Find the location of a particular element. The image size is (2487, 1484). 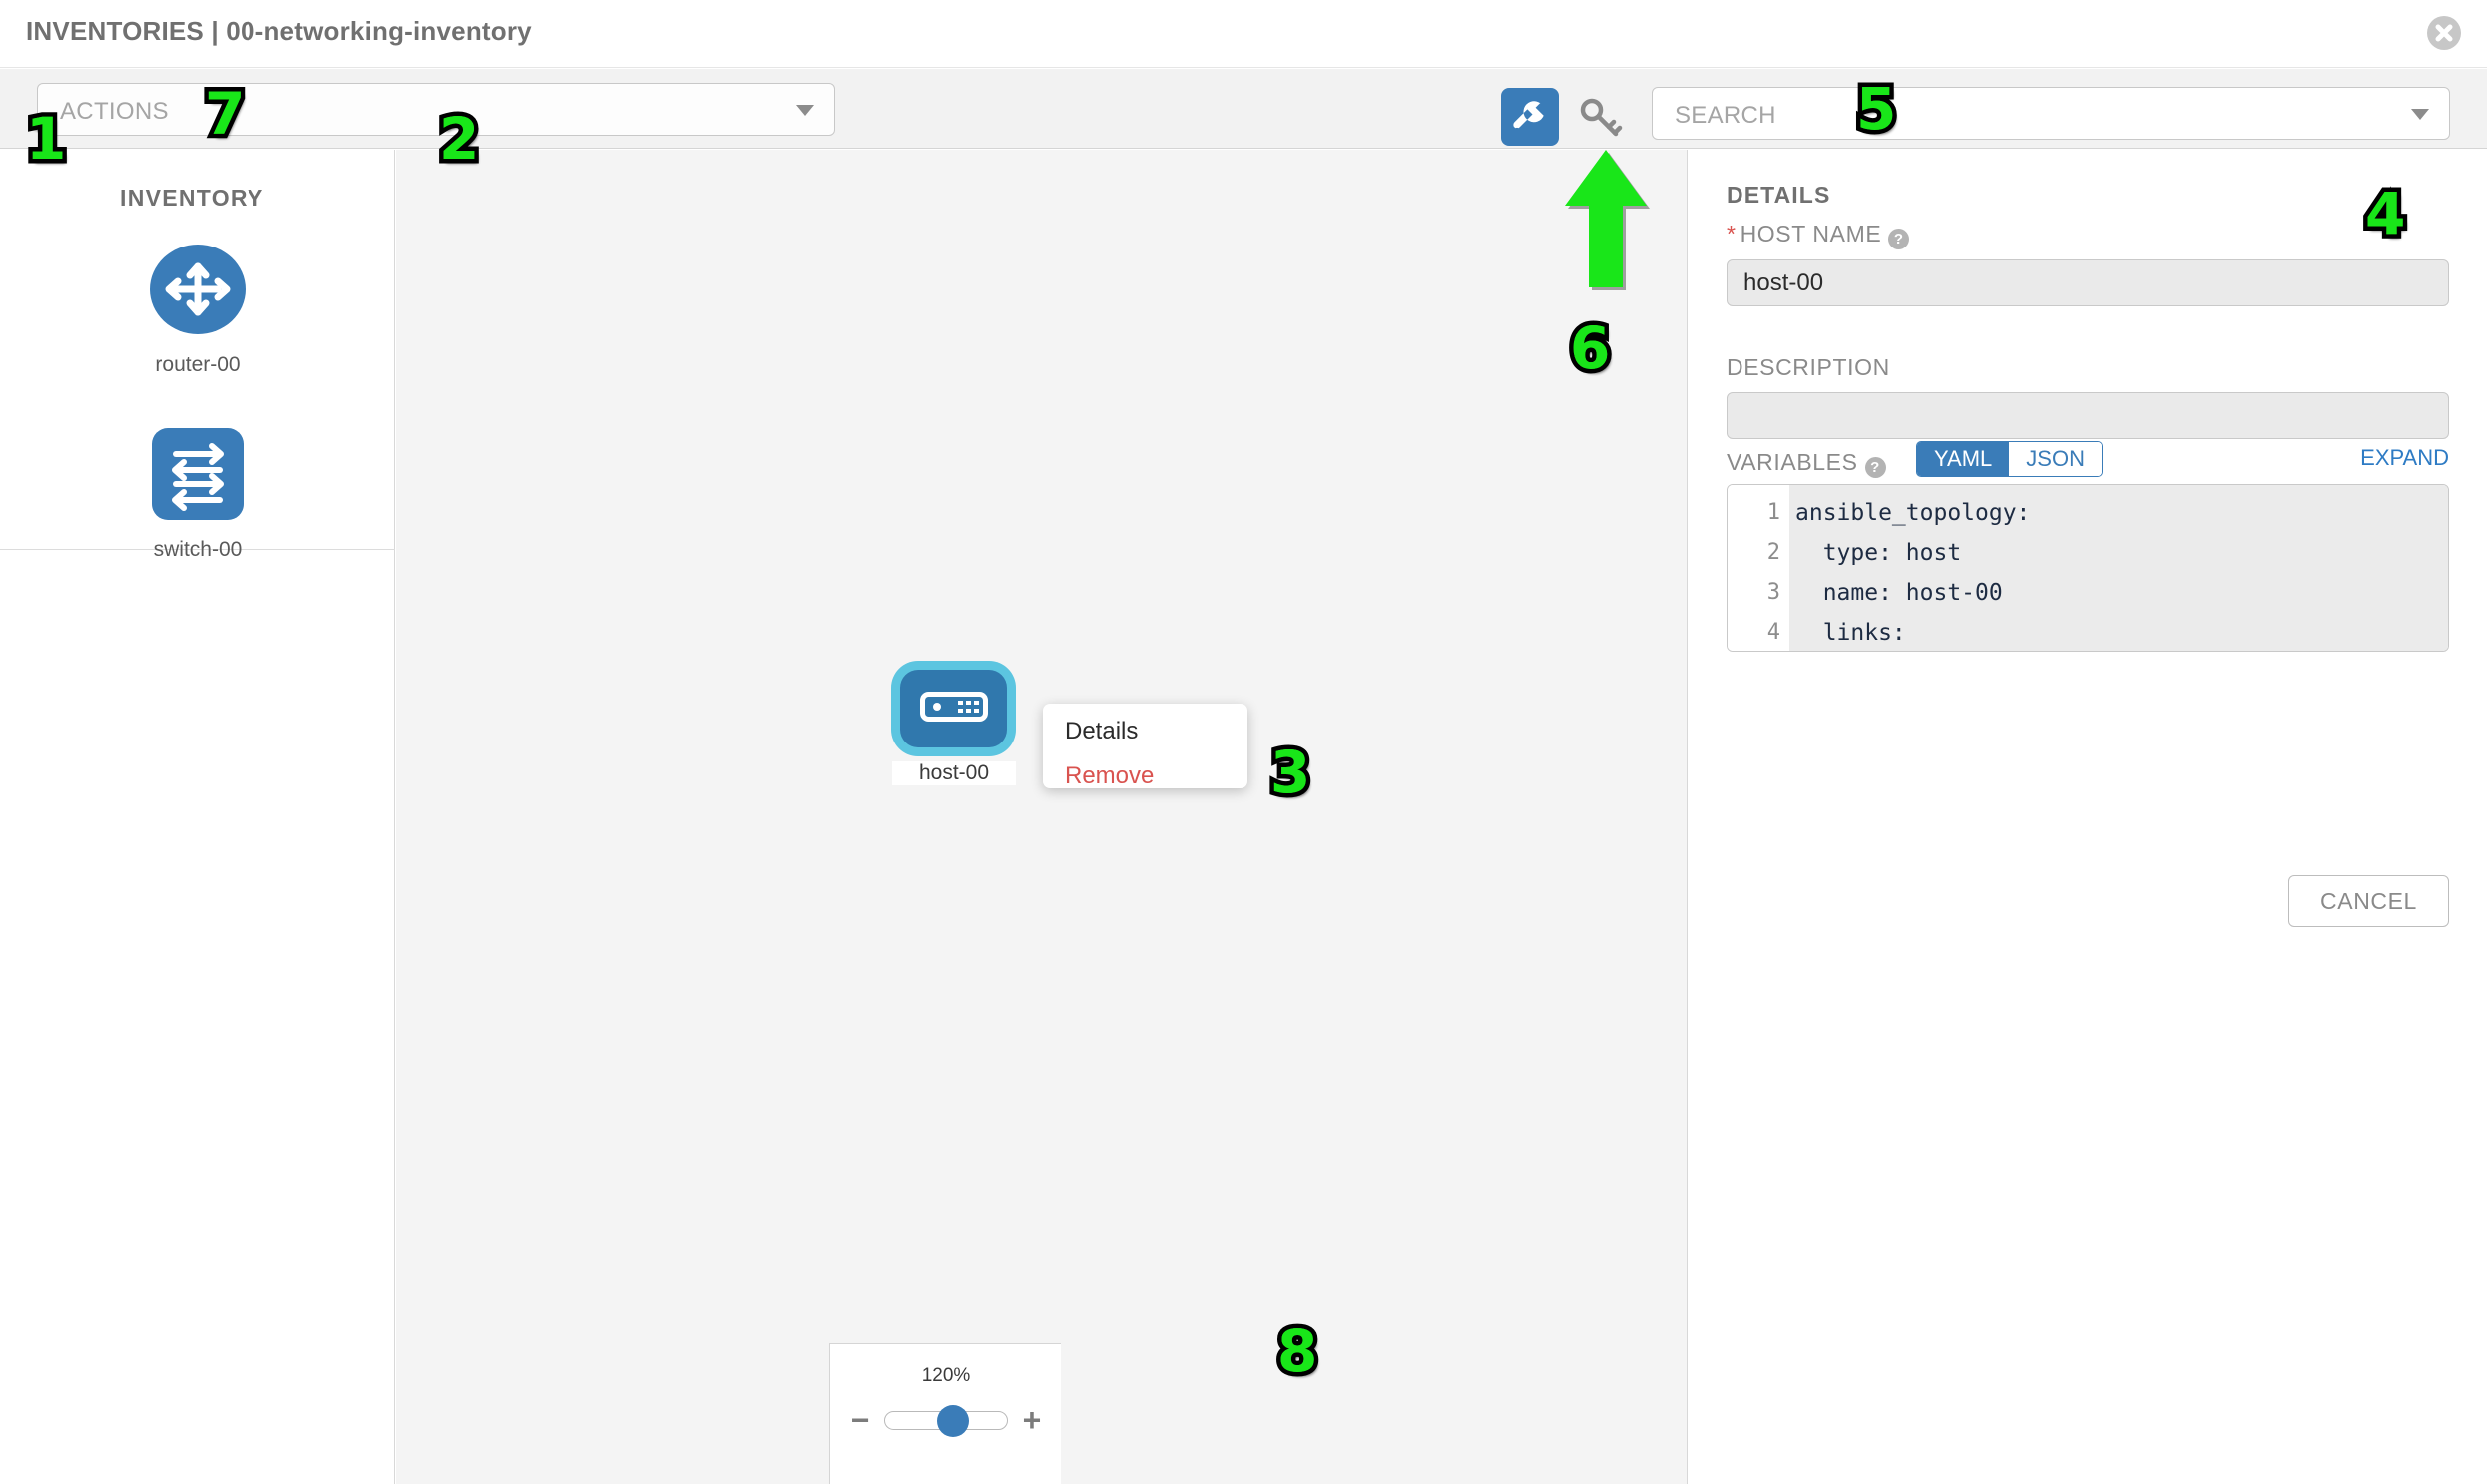

router-icon is located at coordinates (197, 289).